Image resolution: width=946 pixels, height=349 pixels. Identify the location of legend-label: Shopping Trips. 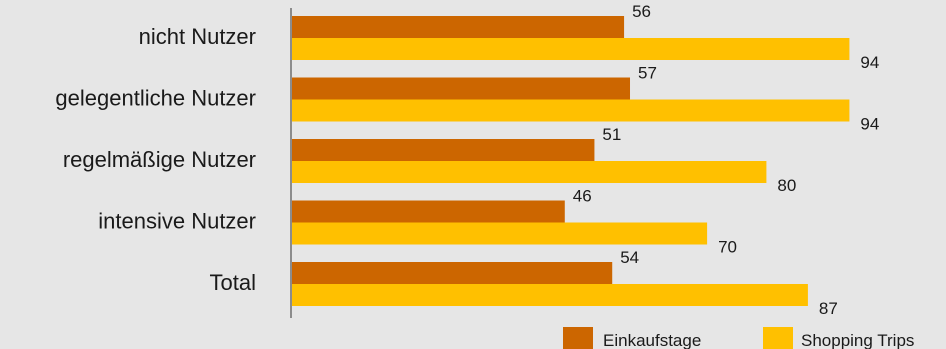
(857, 340).